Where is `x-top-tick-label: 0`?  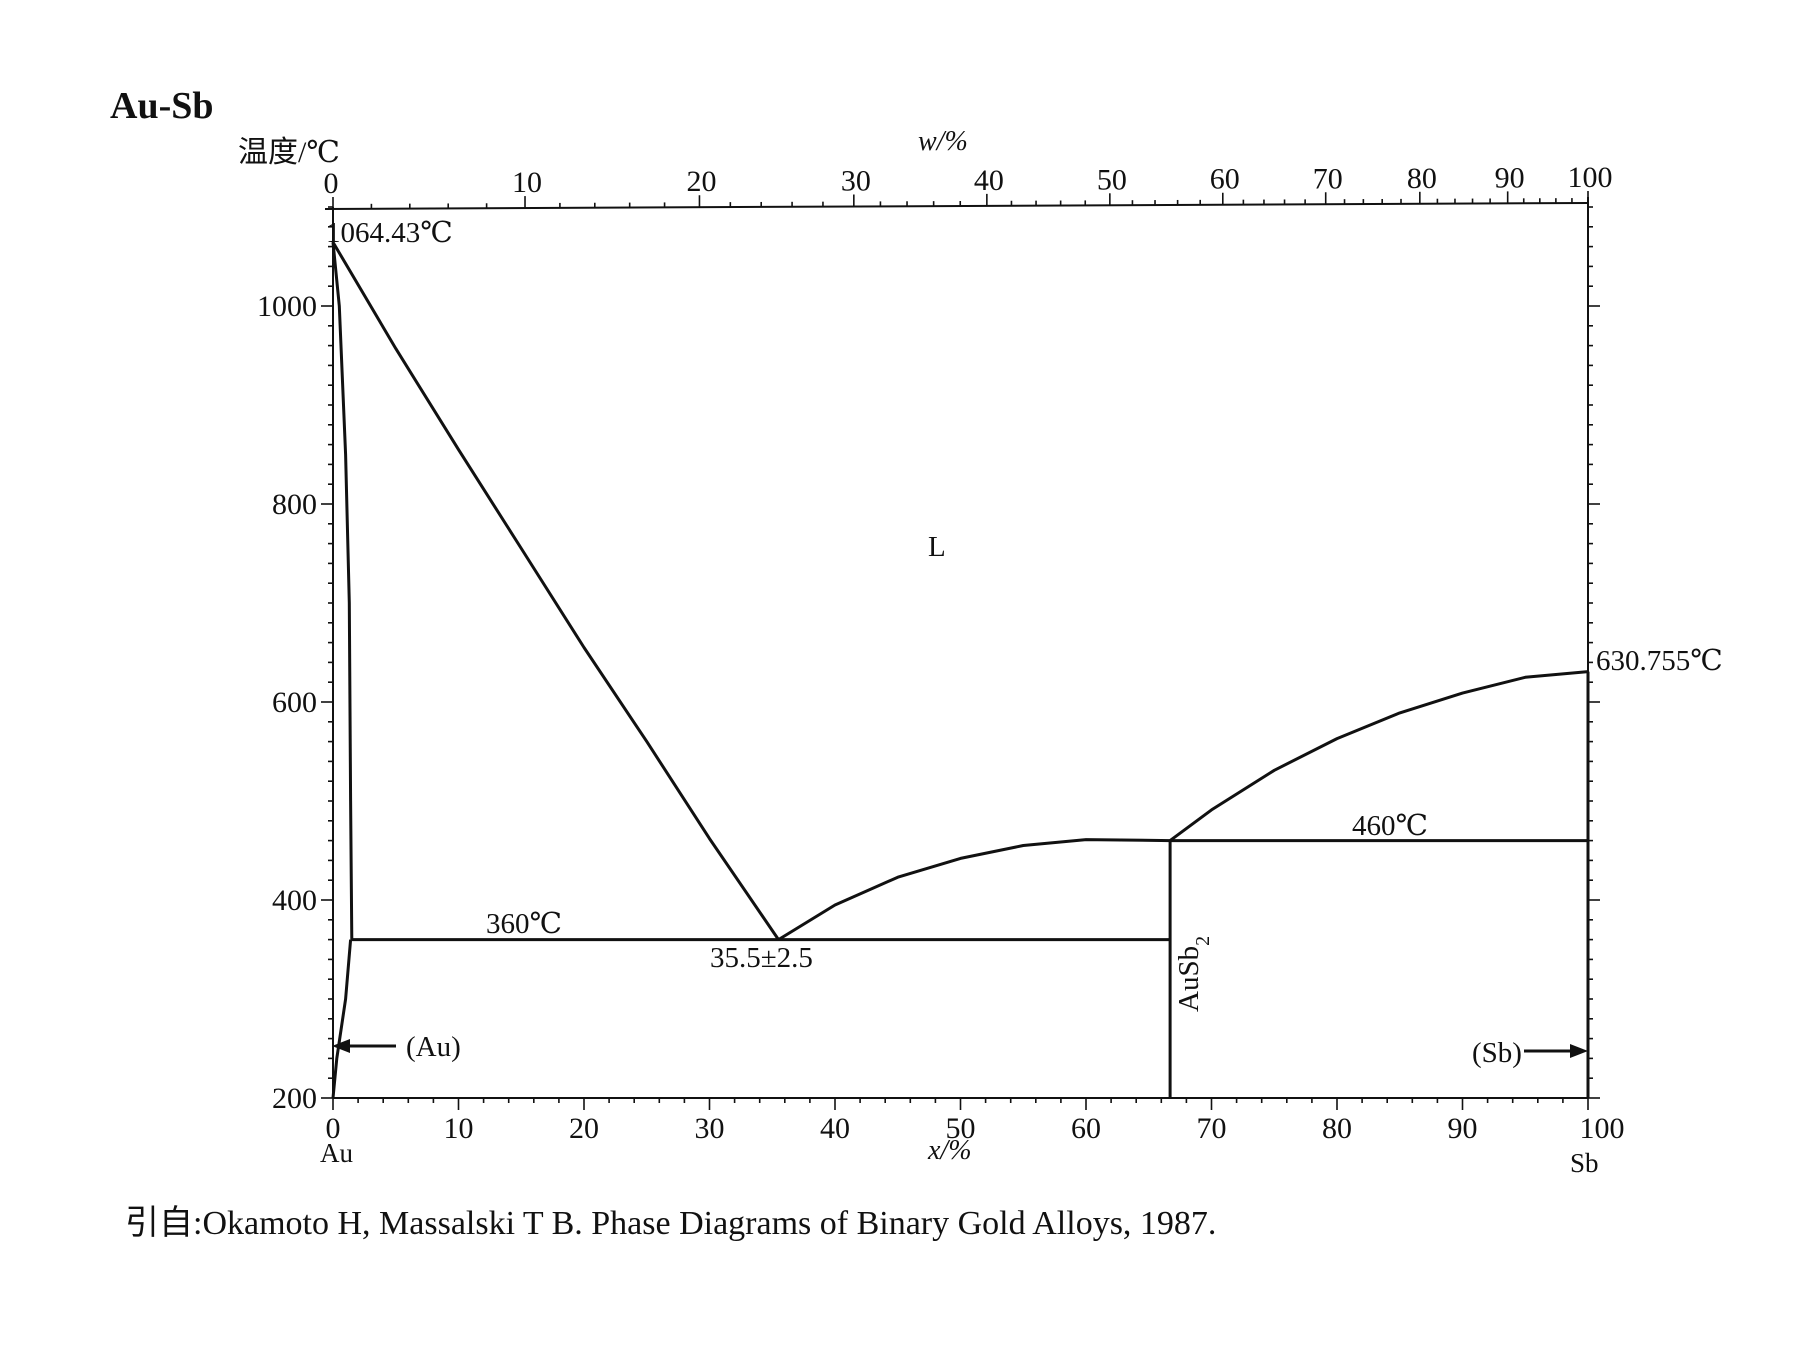 x-top-tick-label: 0 is located at coordinates (331, 183).